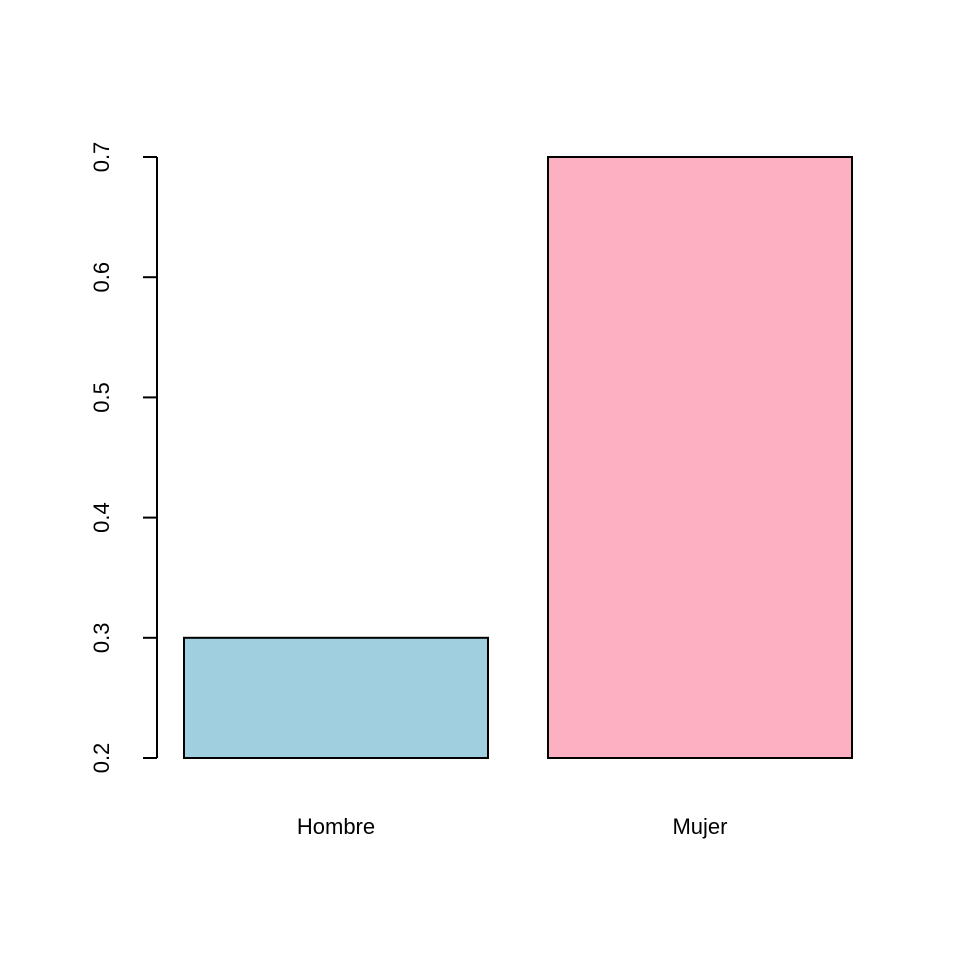  What do you see at coordinates (512, 826) in the screenshot?
I see `x-axis-labels: Hombre Mujer` at bounding box center [512, 826].